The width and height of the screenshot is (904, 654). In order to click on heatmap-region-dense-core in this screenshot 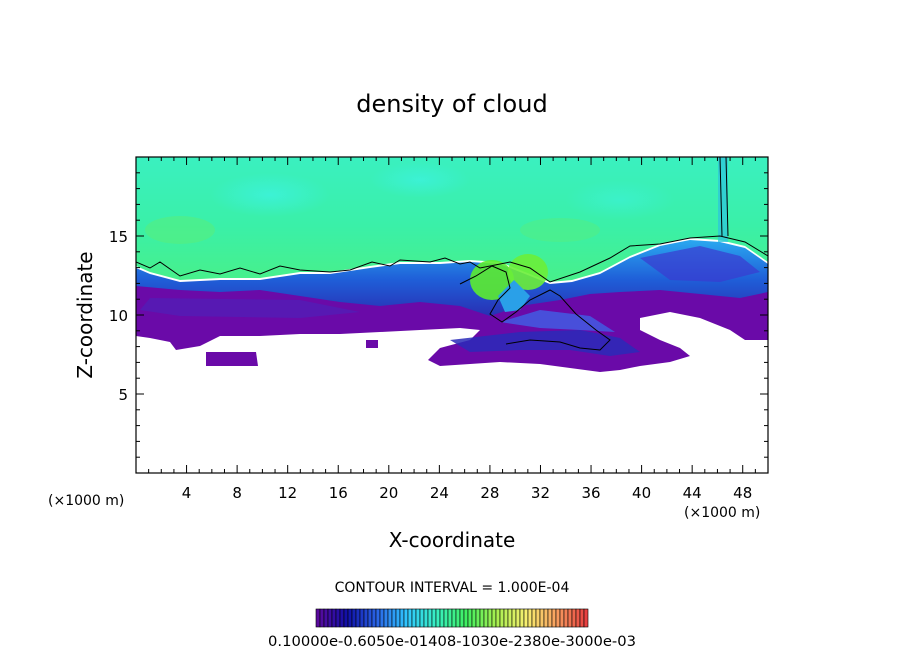, I will do `click(492, 280)`.